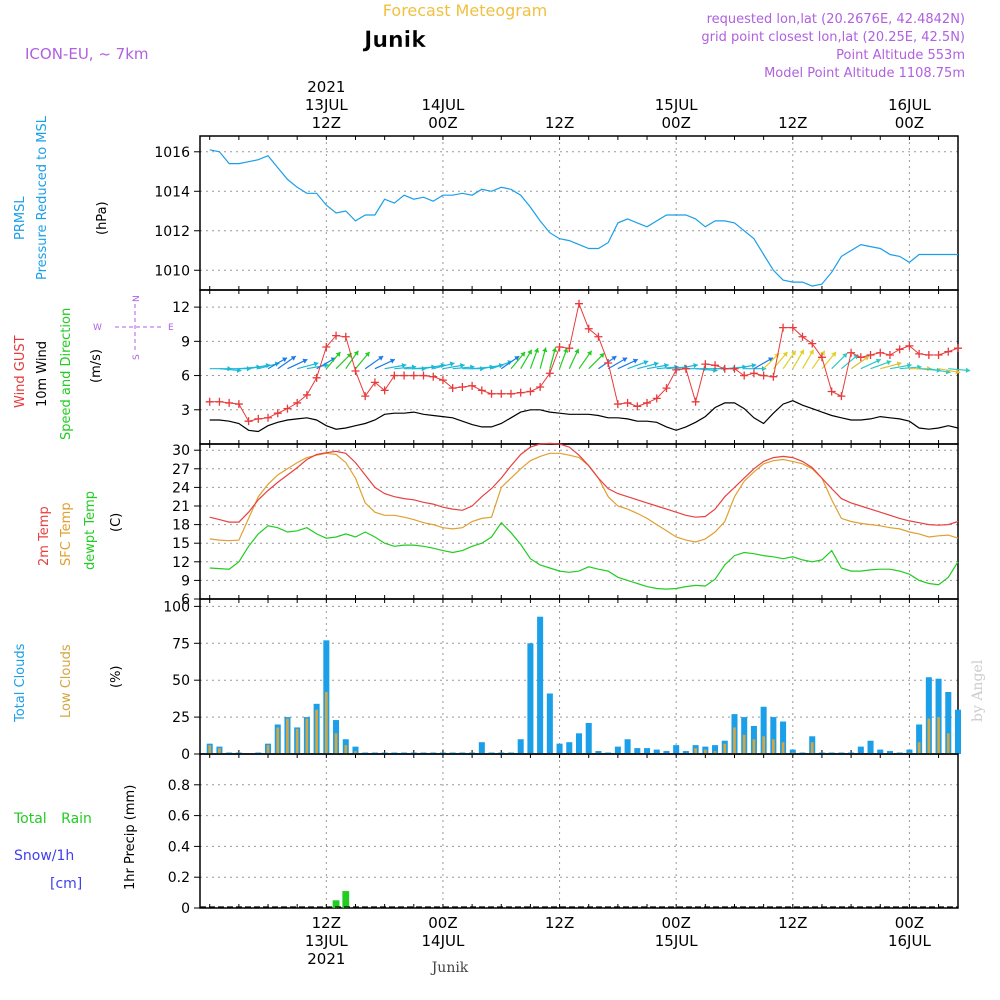 The height and width of the screenshot is (1000, 1000). I want to click on bottom-time-label: 12Z, so click(559, 923).